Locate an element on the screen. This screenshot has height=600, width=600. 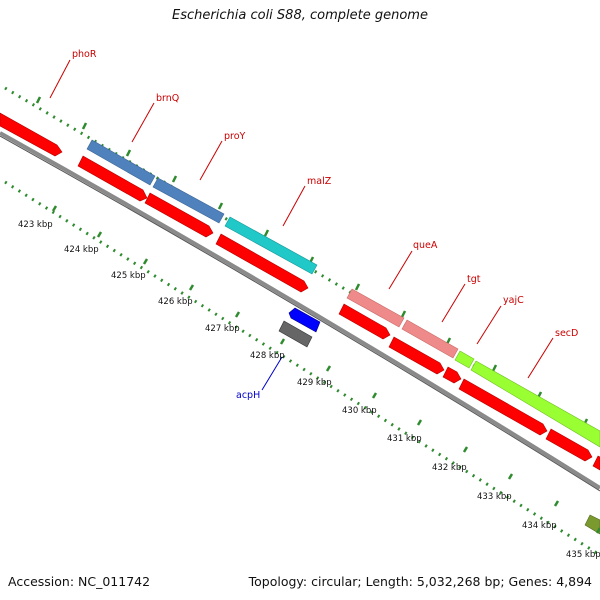
feature-tgt-cog is located at coordinates (430, 339).